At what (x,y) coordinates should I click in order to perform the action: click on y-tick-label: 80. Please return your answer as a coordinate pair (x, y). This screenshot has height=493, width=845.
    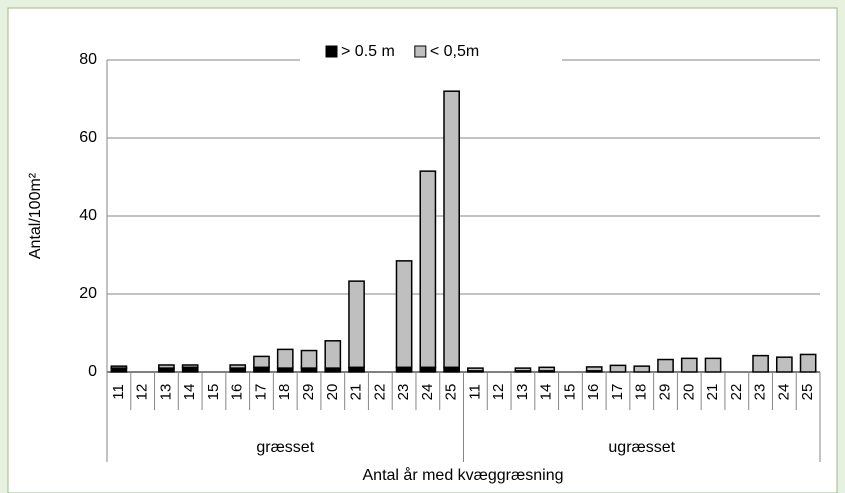
    Looking at the image, I should click on (88, 59).